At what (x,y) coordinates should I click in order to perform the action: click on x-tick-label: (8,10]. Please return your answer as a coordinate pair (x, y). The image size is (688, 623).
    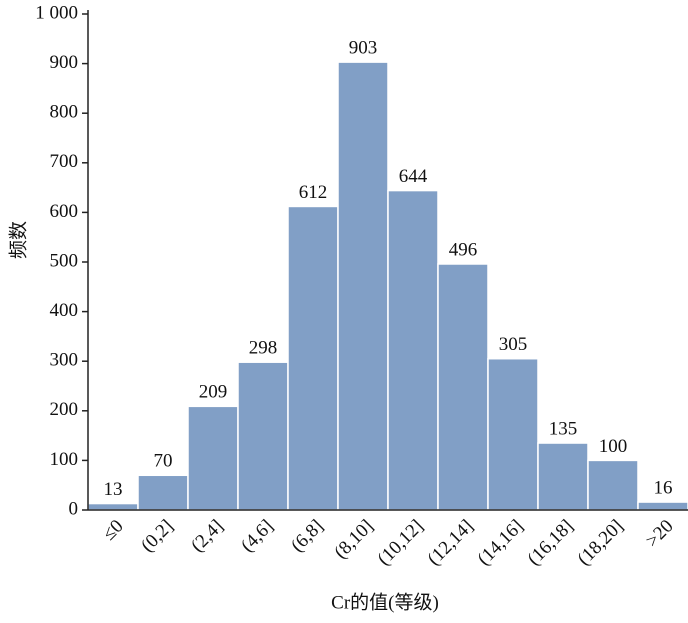
    Looking at the image, I should click on (353, 539).